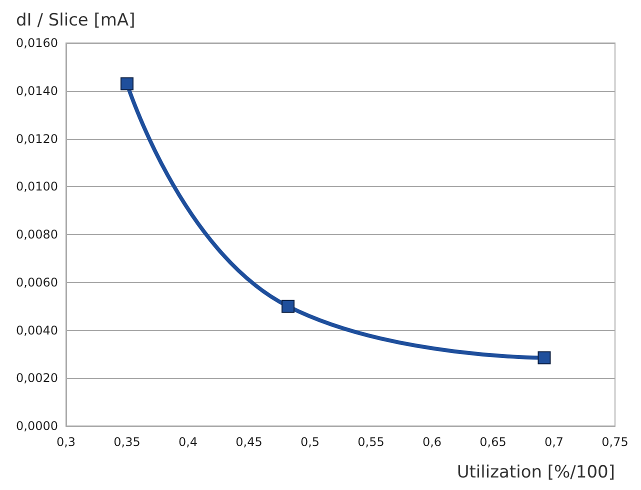 This screenshot has height=490, width=641. What do you see at coordinates (432, 442) in the screenshot?
I see `x-tick-label: 0,6` at bounding box center [432, 442].